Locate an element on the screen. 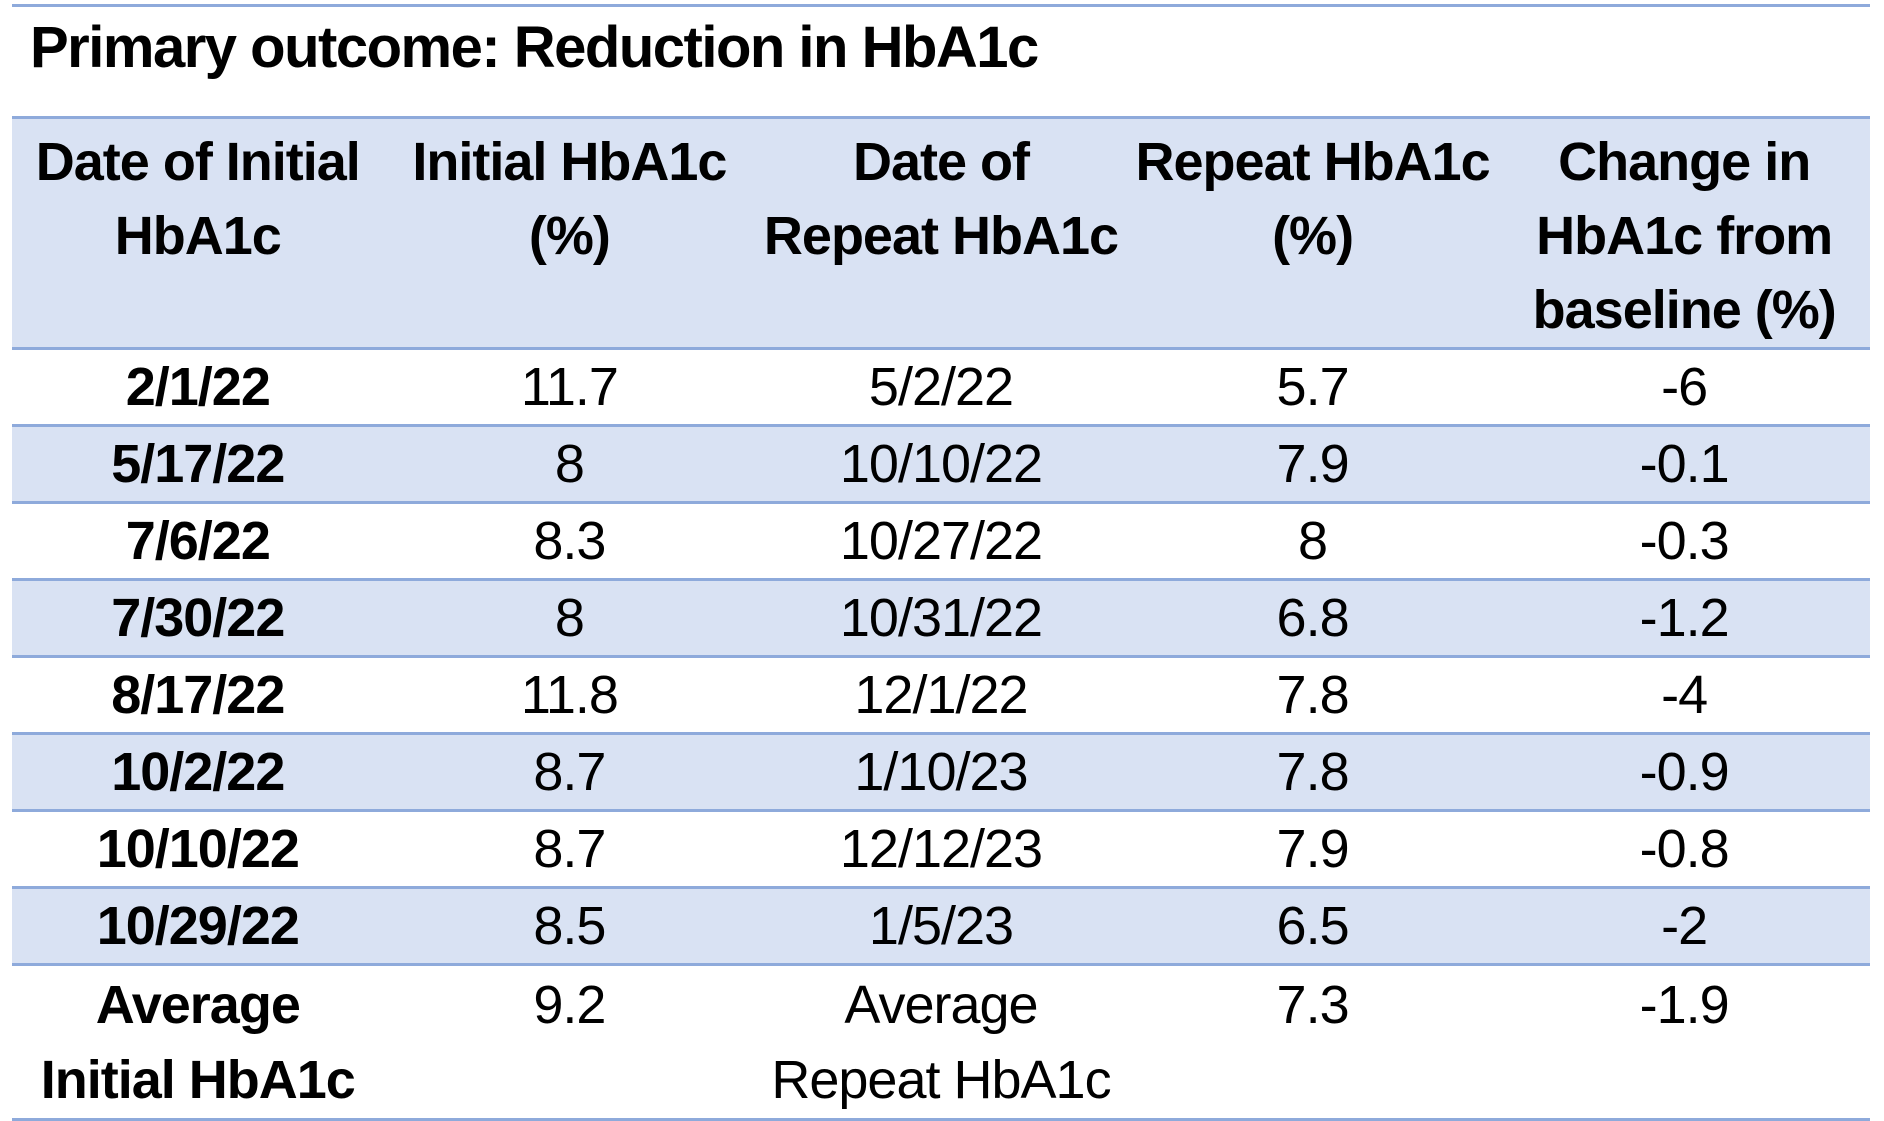 This screenshot has width=1884, height=1121. avg-initial-value-cell: 9.2 is located at coordinates (569, 1042).